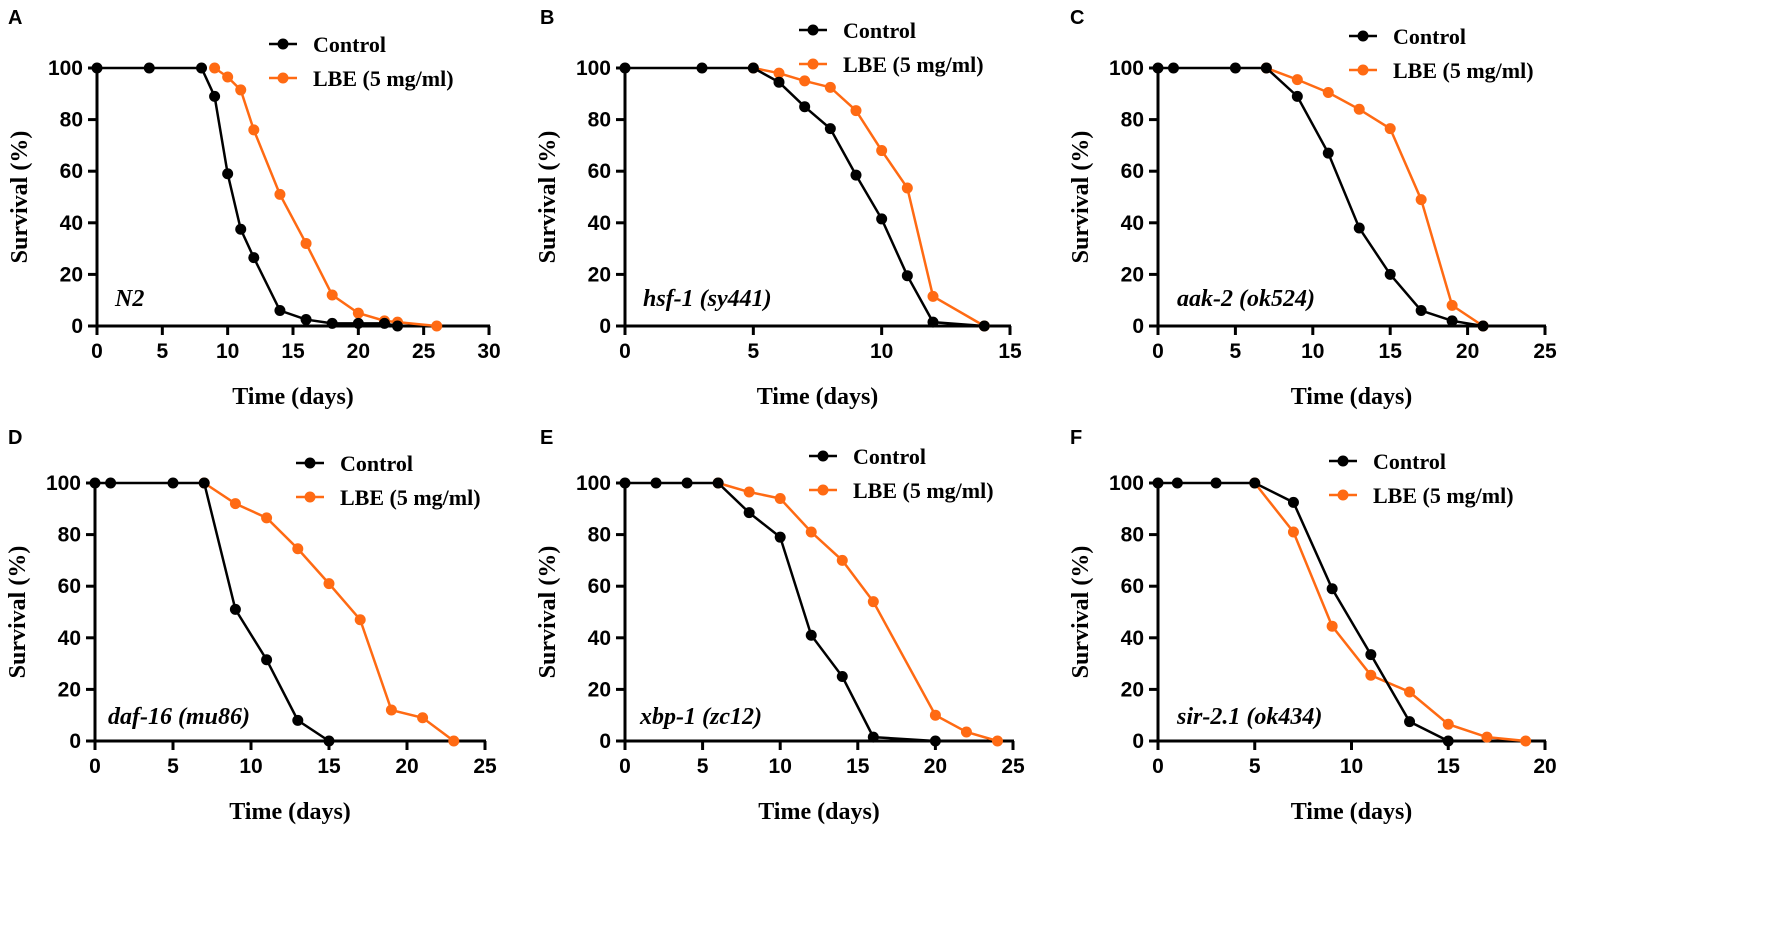 The image size is (1772, 943). I want to click on genotype-label: hsf-1 (sy441), so click(707, 299).